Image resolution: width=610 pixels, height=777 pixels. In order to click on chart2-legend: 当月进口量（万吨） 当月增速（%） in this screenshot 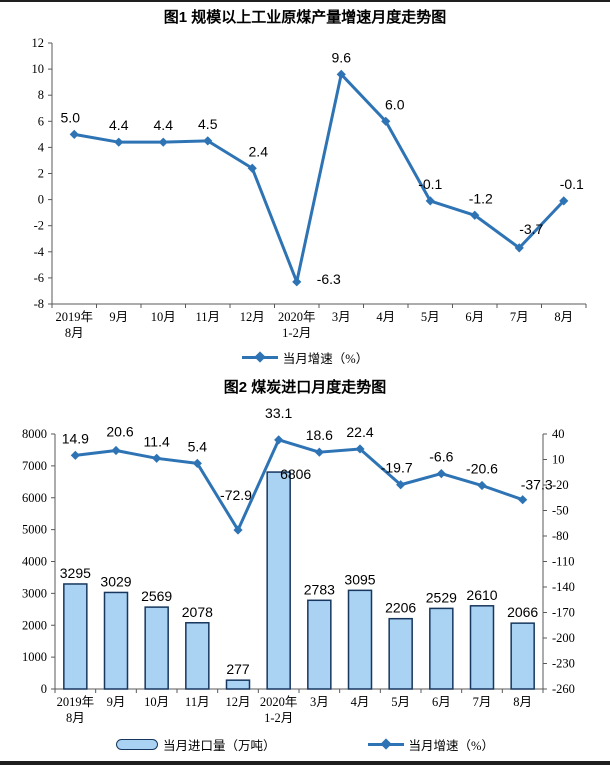, I will do `click(305, 744)`.